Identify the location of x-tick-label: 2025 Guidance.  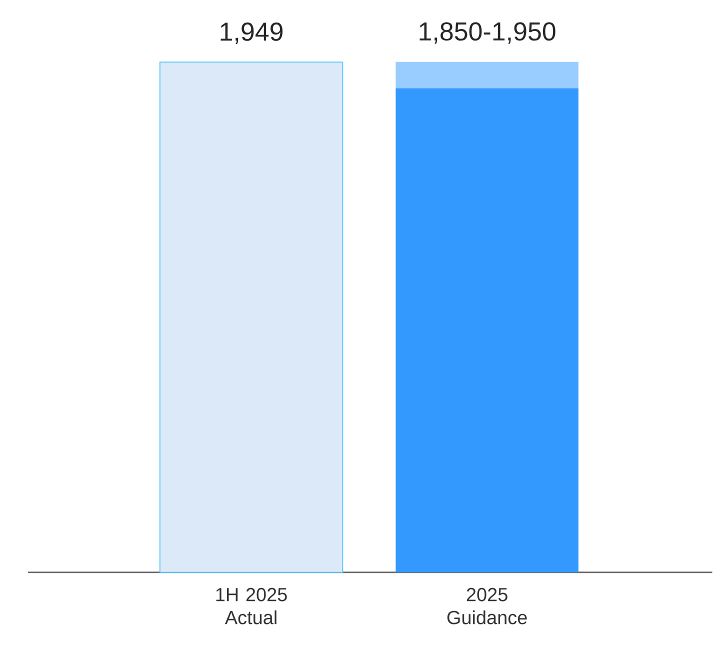
(487, 606).